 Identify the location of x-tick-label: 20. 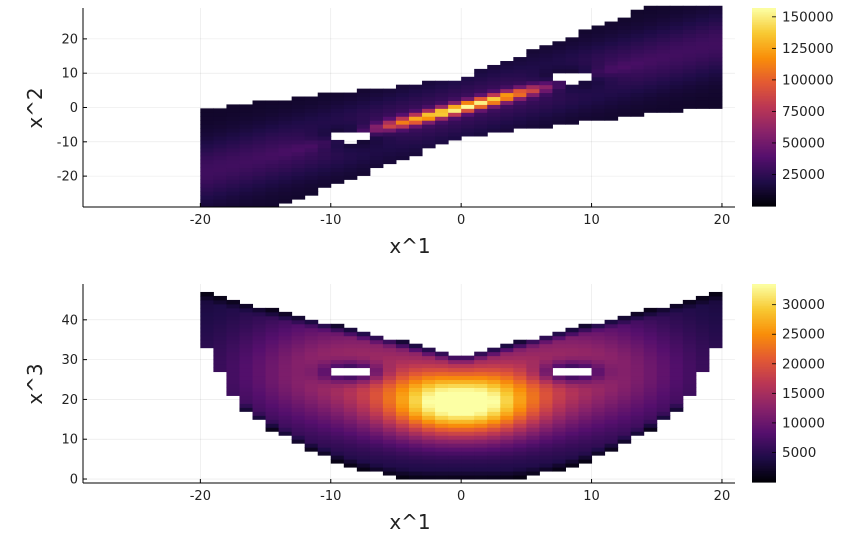
(722, 220).